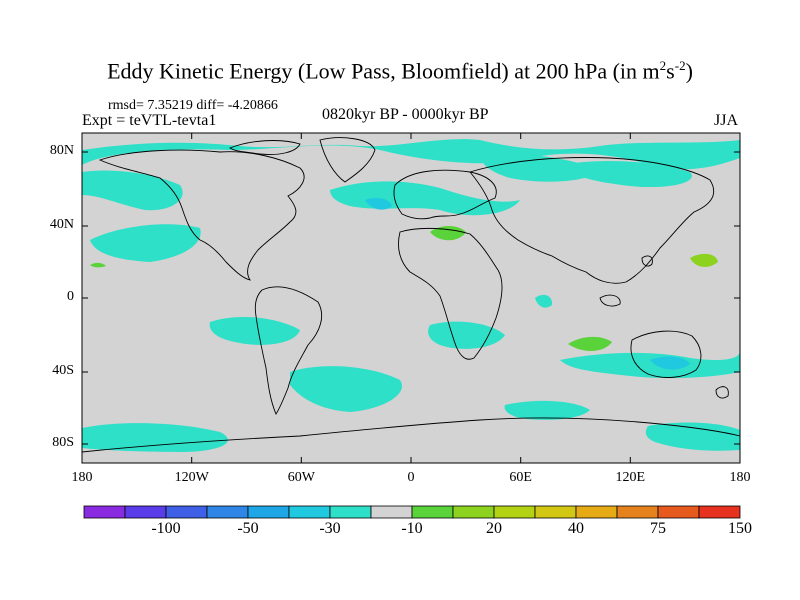  I want to click on experiment-label: Expt = teVTL-tevta1, so click(149, 120).